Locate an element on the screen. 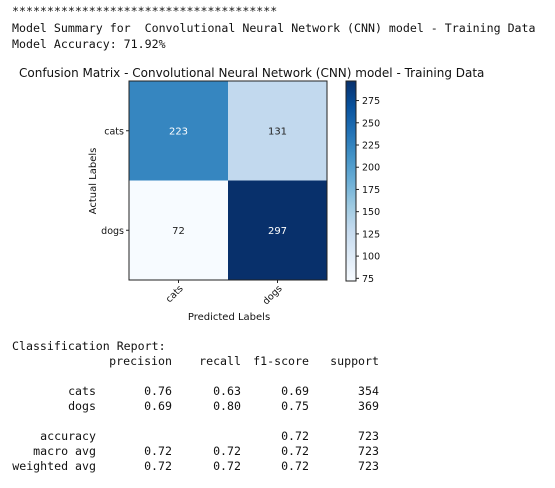  x-axis-label: Predicted Labels is located at coordinates (229, 317).